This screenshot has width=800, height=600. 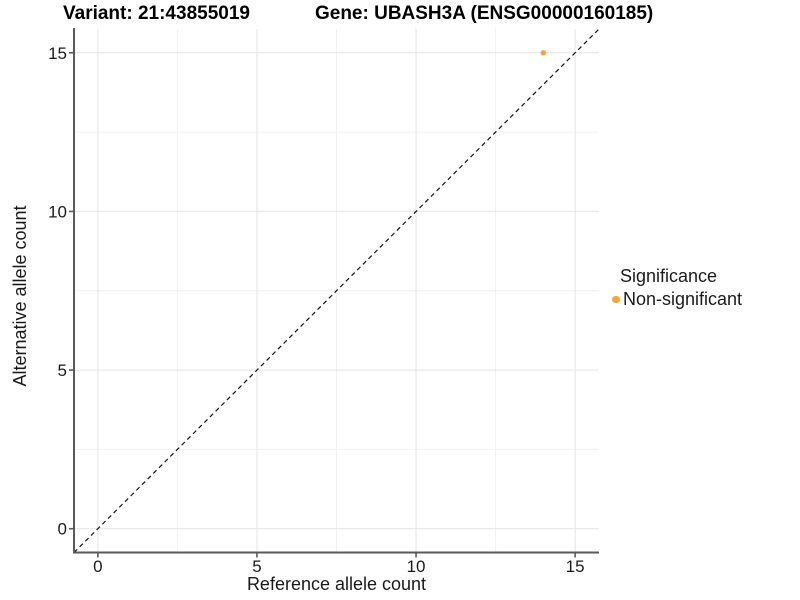 What do you see at coordinates (484, 13) in the screenshot?
I see `gene-title: Gene: UBASH3A (ENSG00000160185)` at bounding box center [484, 13].